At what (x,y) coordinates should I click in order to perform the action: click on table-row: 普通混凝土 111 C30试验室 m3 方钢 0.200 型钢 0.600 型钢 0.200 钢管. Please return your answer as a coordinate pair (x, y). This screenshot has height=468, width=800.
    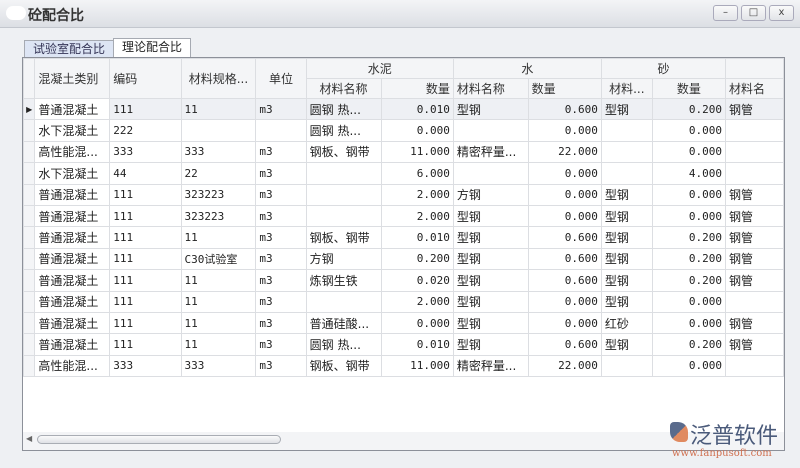
    Looking at the image, I should click on (403, 259).